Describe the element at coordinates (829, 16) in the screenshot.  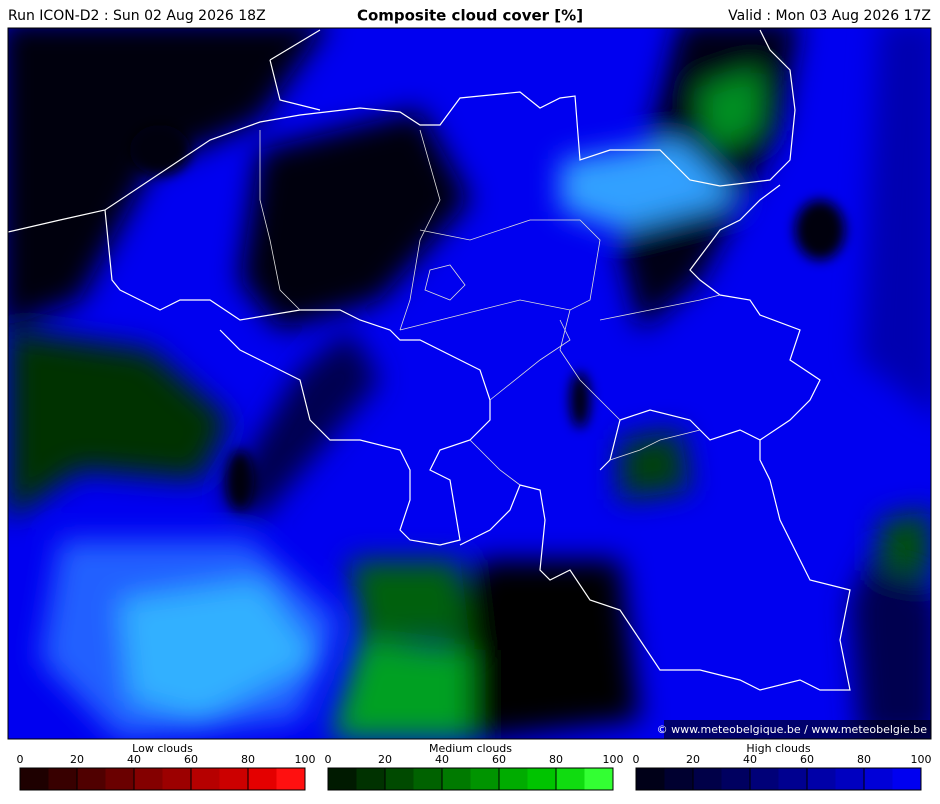
I see `valid-label: Valid : Mon 03 Aug 2026 17Z` at that location.